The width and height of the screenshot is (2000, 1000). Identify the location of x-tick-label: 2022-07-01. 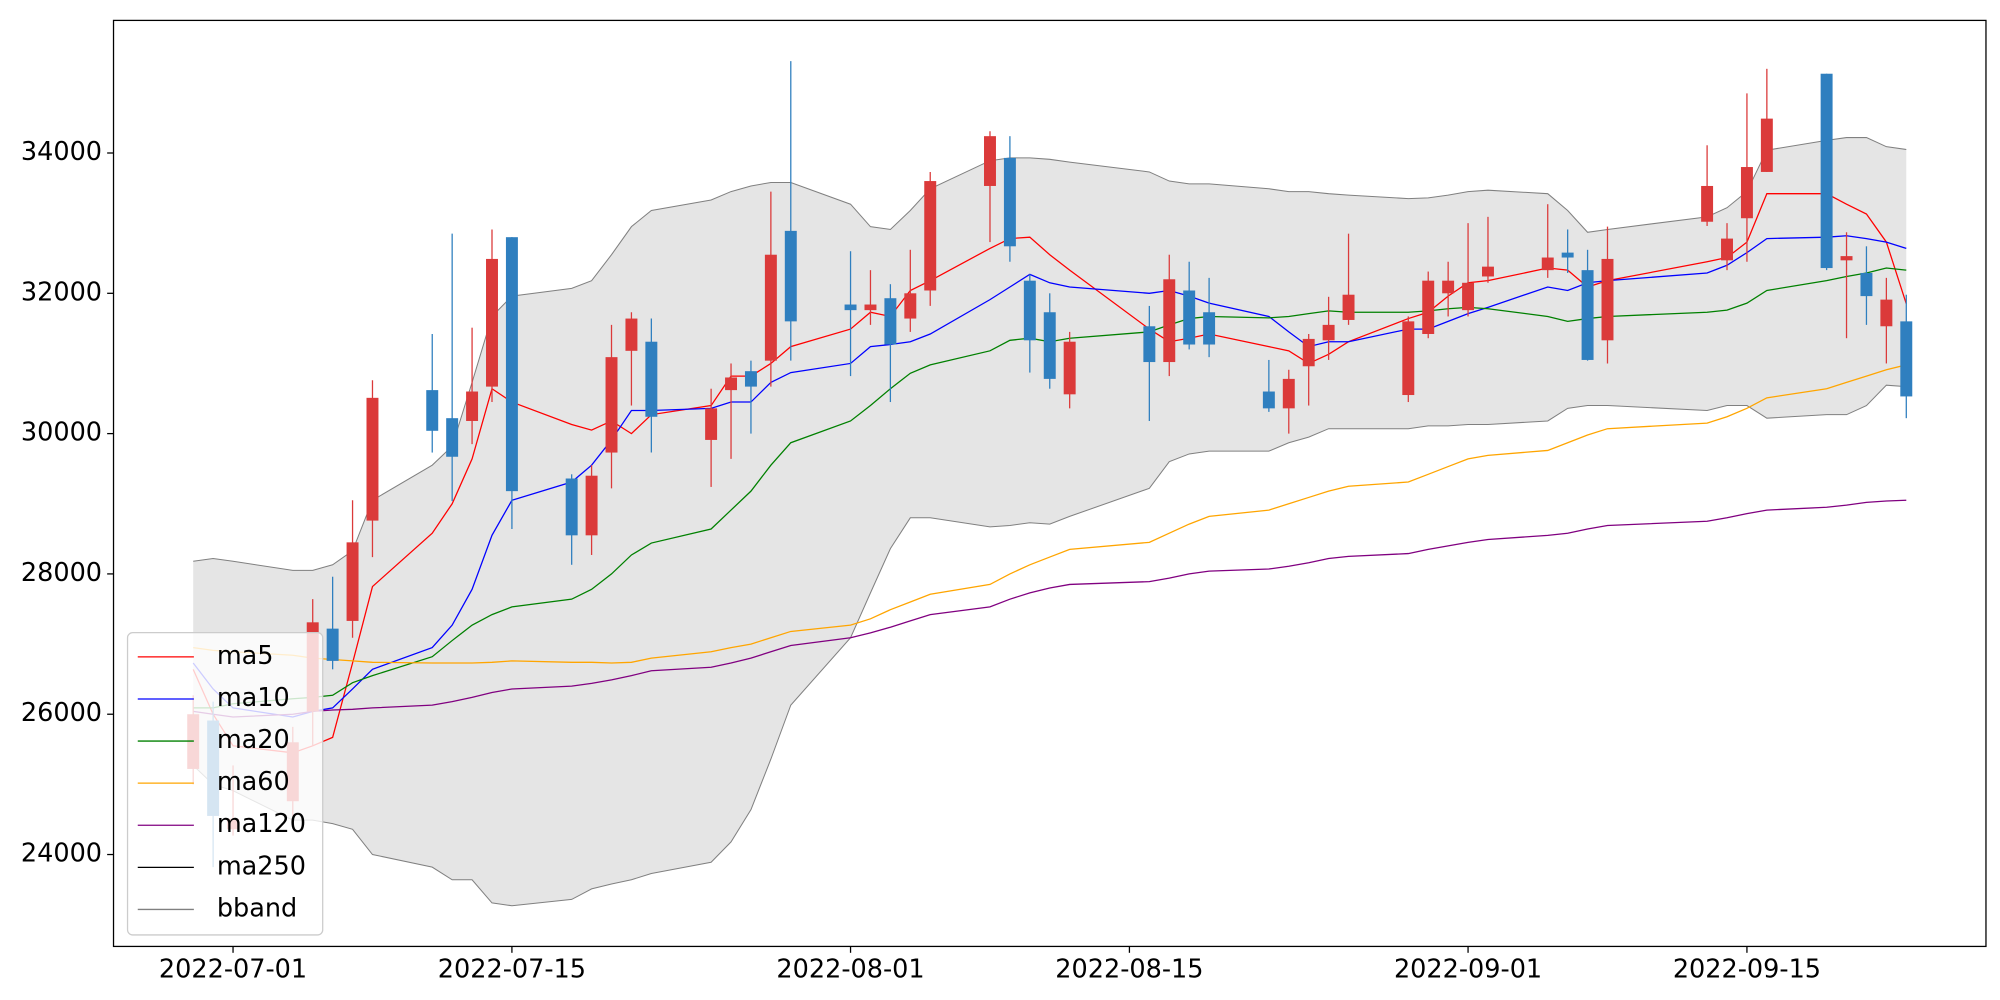
(233, 970).